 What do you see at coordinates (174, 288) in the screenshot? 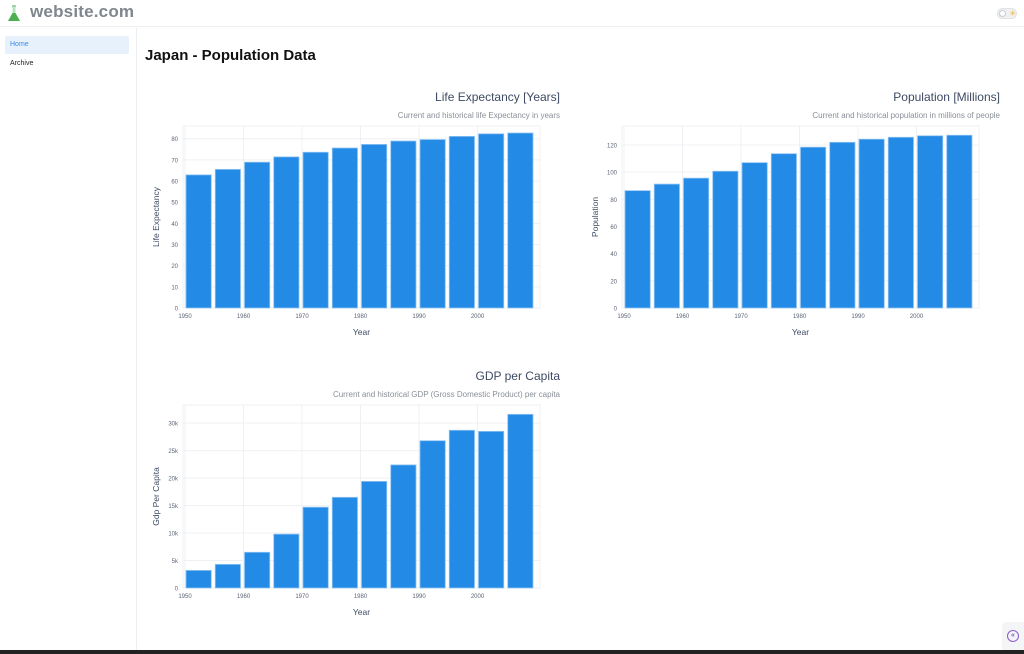
I see `y-tick-label: 10` at bounding box center [174, 288].